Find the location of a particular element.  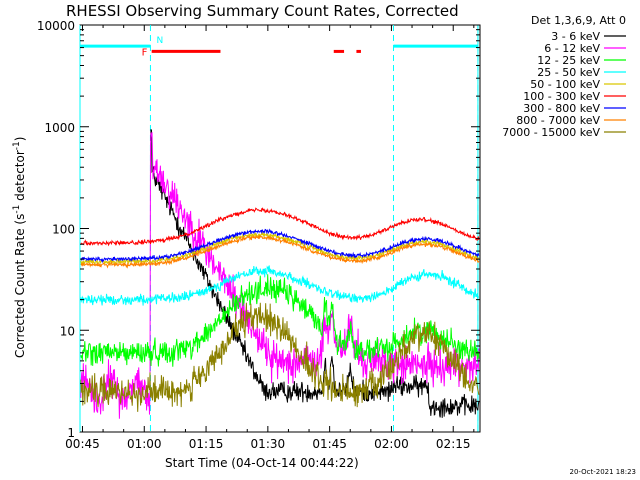

legend-title: Det 1,3,6,9, Att 0 is located at coordinates (578, 20).